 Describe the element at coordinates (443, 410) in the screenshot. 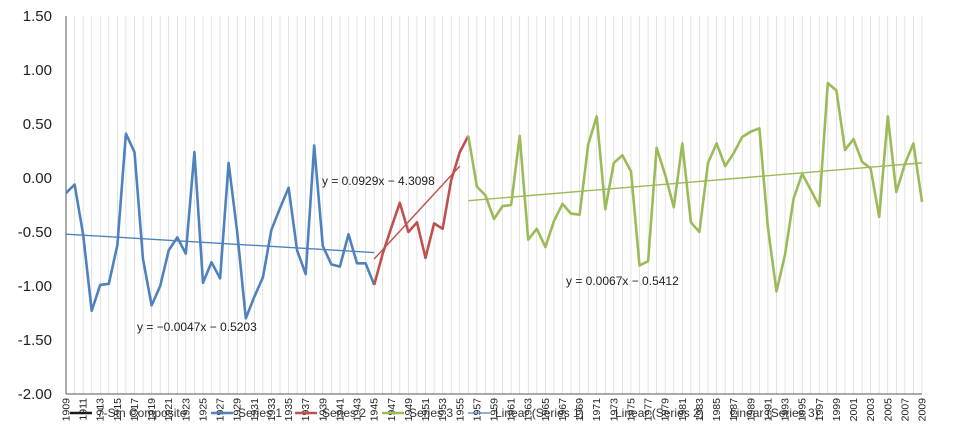

I see `x-tick-label: 1953` at that location.